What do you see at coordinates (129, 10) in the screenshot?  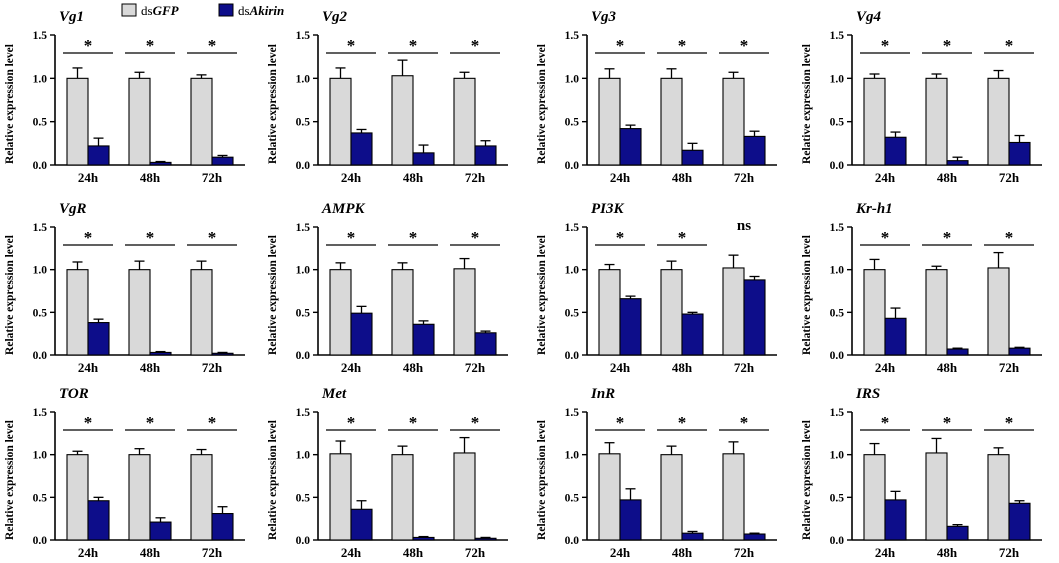 I see `legend-gfp-swatch` at bounding box center [129, 10].